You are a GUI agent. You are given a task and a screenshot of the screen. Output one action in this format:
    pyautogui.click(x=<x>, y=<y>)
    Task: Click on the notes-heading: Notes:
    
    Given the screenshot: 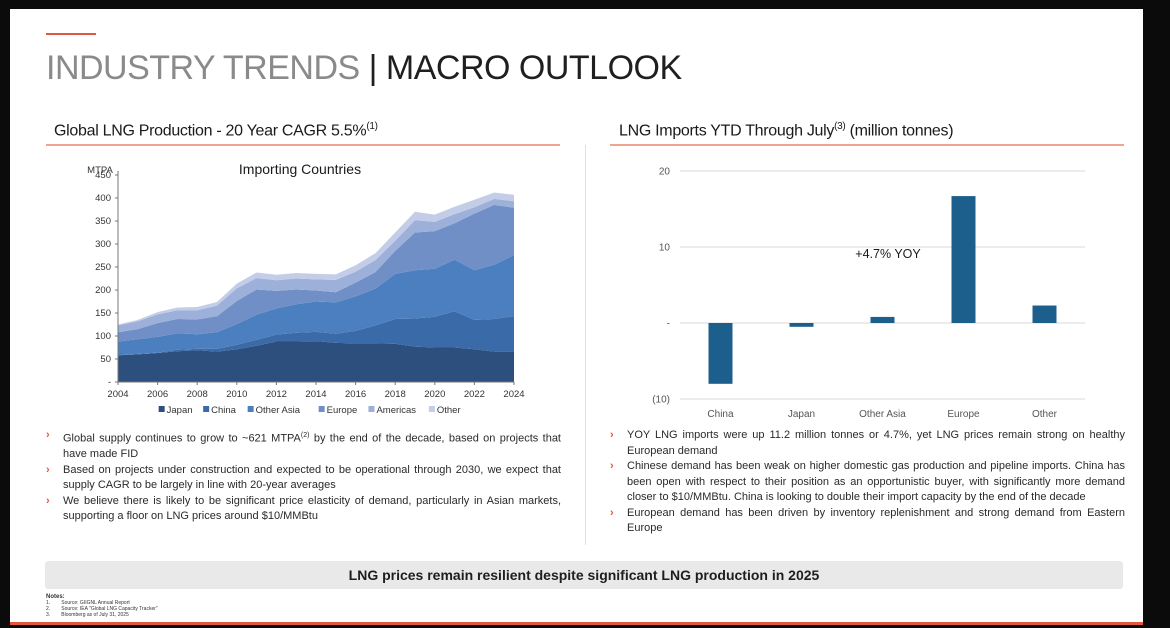 What is the action you would take?
    pyautogui.click(x=55, y=597)
    